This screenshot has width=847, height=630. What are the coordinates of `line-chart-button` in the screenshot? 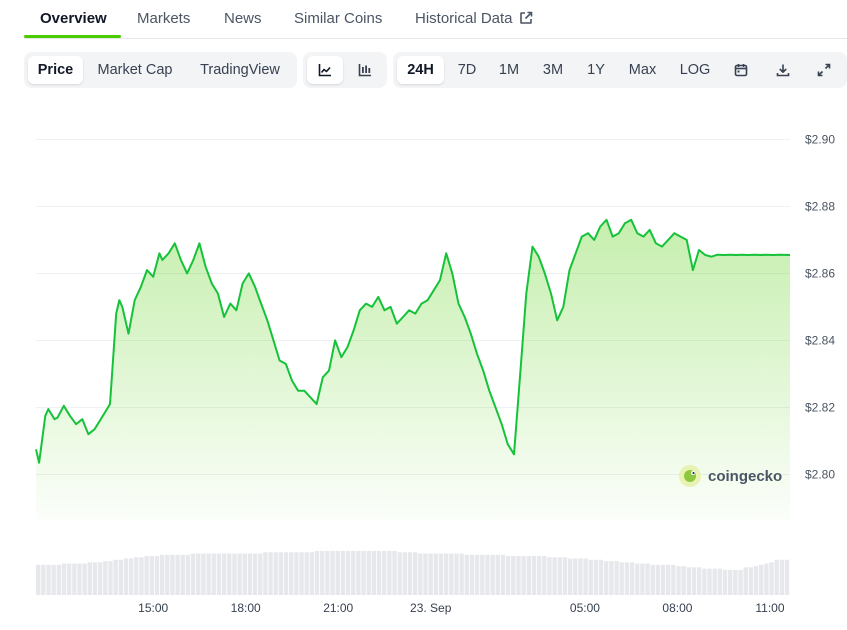 It's located at (325, 70).